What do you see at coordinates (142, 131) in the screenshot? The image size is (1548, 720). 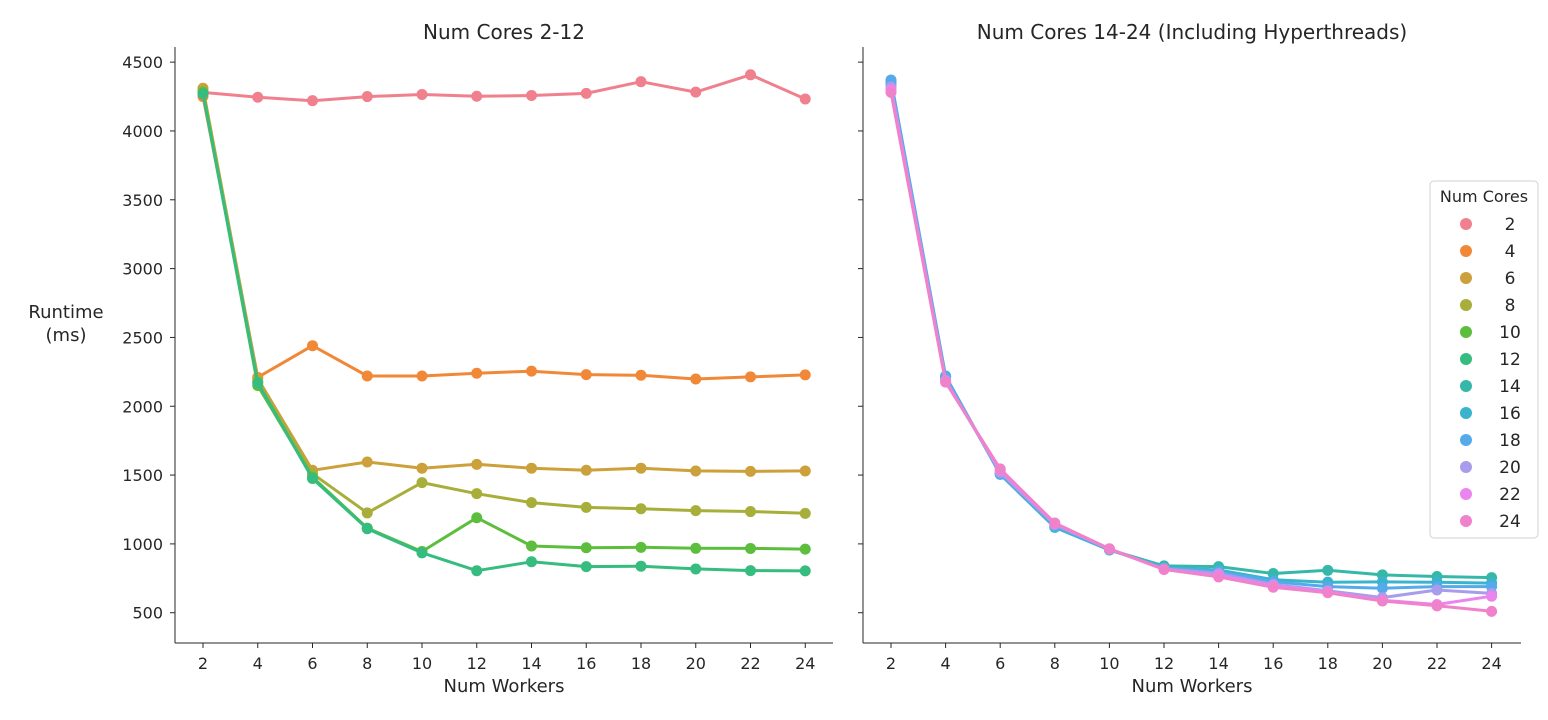 I see `y-tick-label: 4000` at bounding box center [142, 131].